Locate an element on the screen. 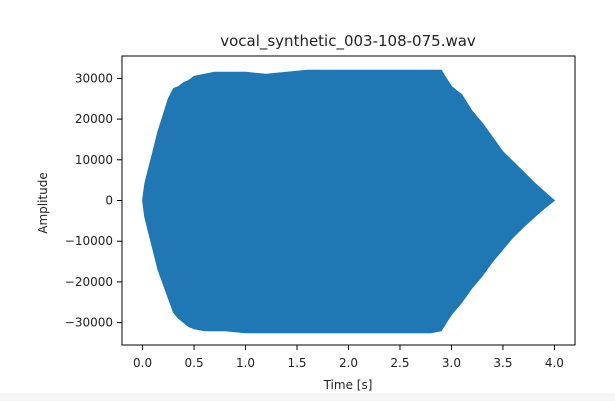  x-tick-label: 1.5 is located at coordinates (296, 363).